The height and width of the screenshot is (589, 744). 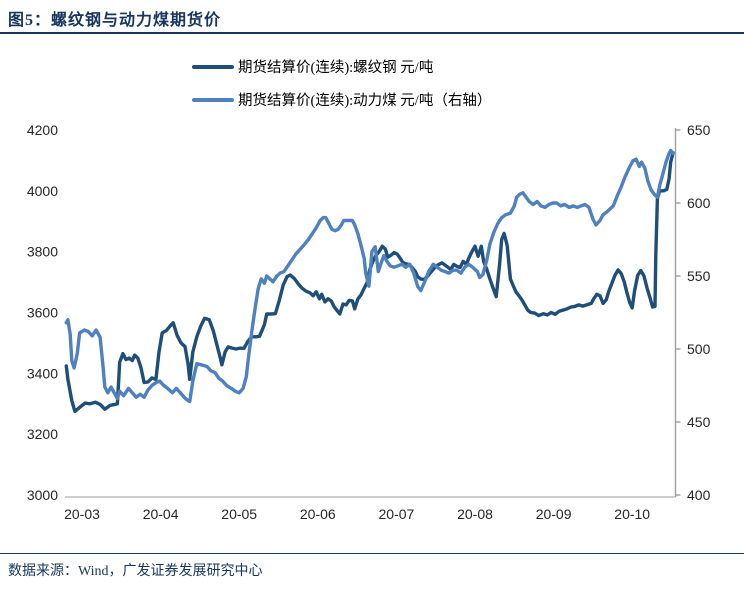 What do you see at coordinates (213, 99) in the screenshot?
I see `legend-swatch-coal-icon` at bounding box center [213, 99].